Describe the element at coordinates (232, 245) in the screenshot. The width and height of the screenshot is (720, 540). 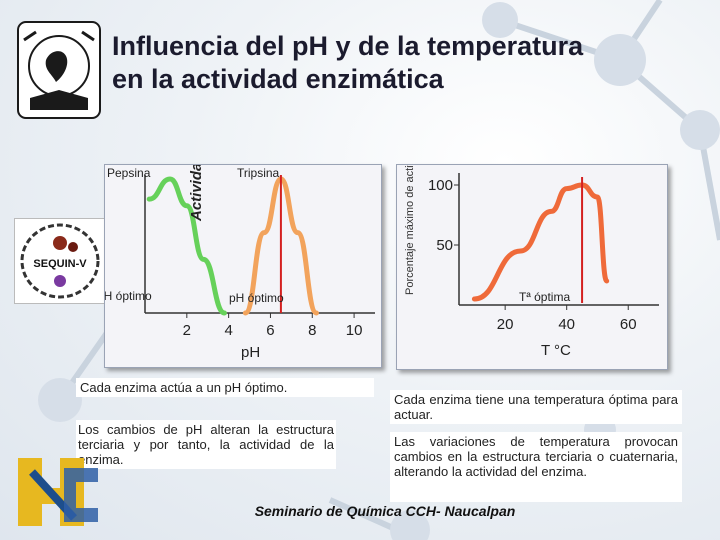
I see `ph-chart-series` at that location.